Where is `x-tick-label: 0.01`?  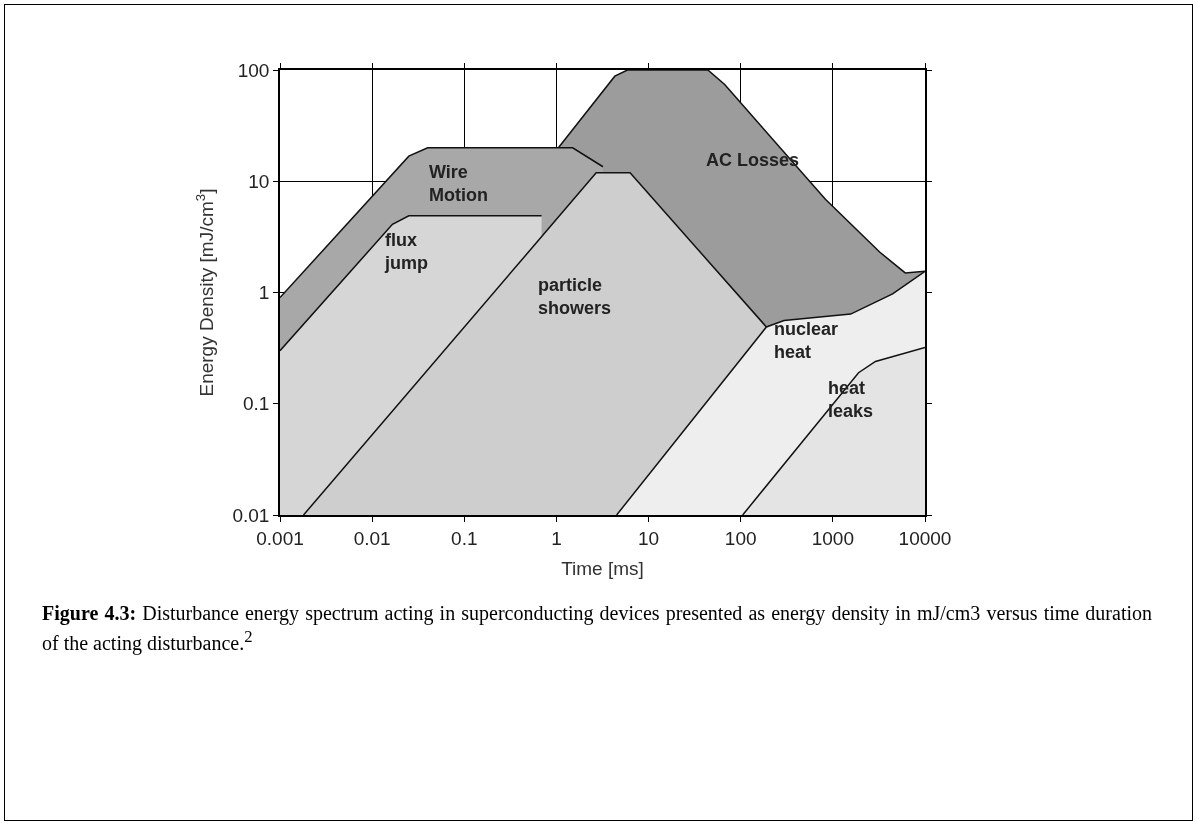 x-tick-label: 0.01 is located at coordinates (372, 538).